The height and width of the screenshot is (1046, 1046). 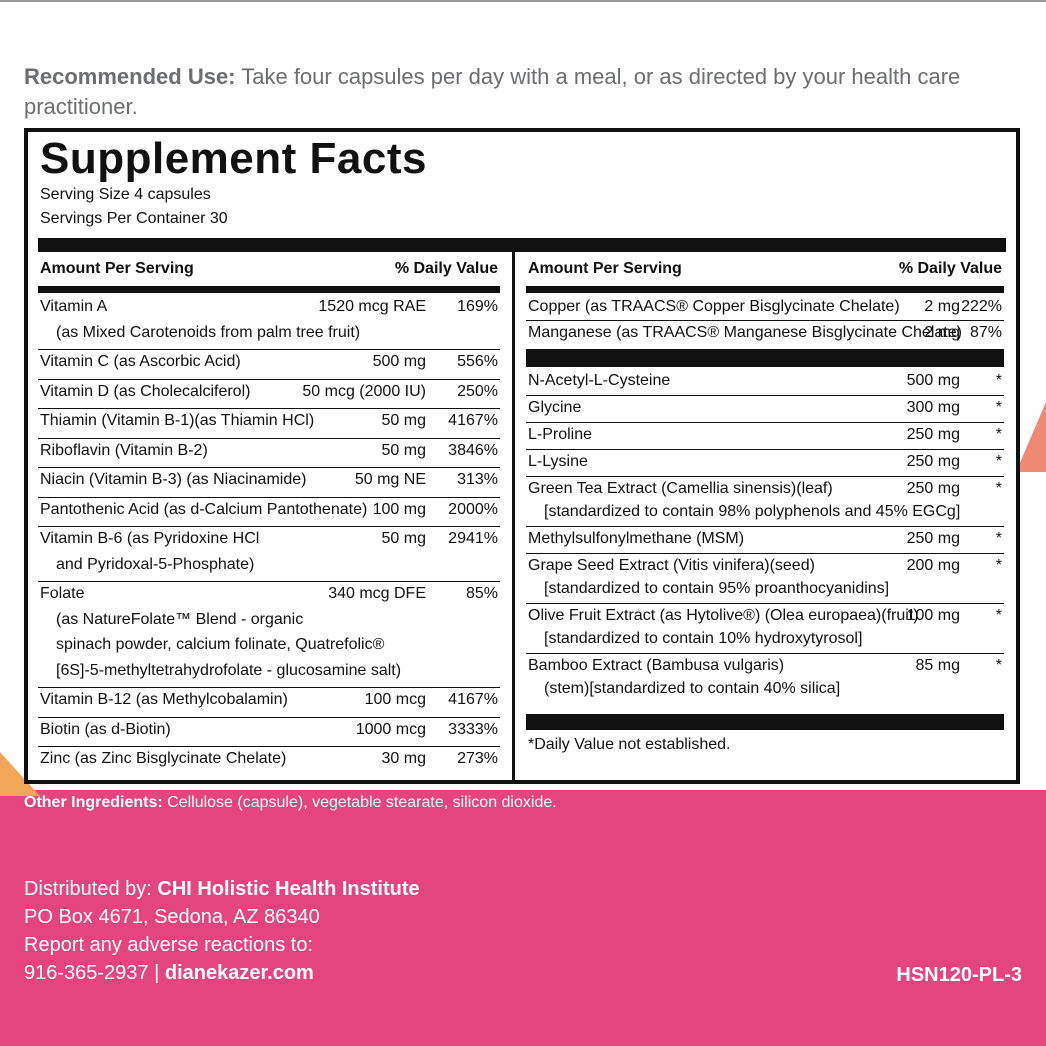 What do you see at coordinates (172, 917) in the screenshot?
I see `distributor-address: PO Box 4671, Sedona, AZ 86340` at bounding box center [172, 917].